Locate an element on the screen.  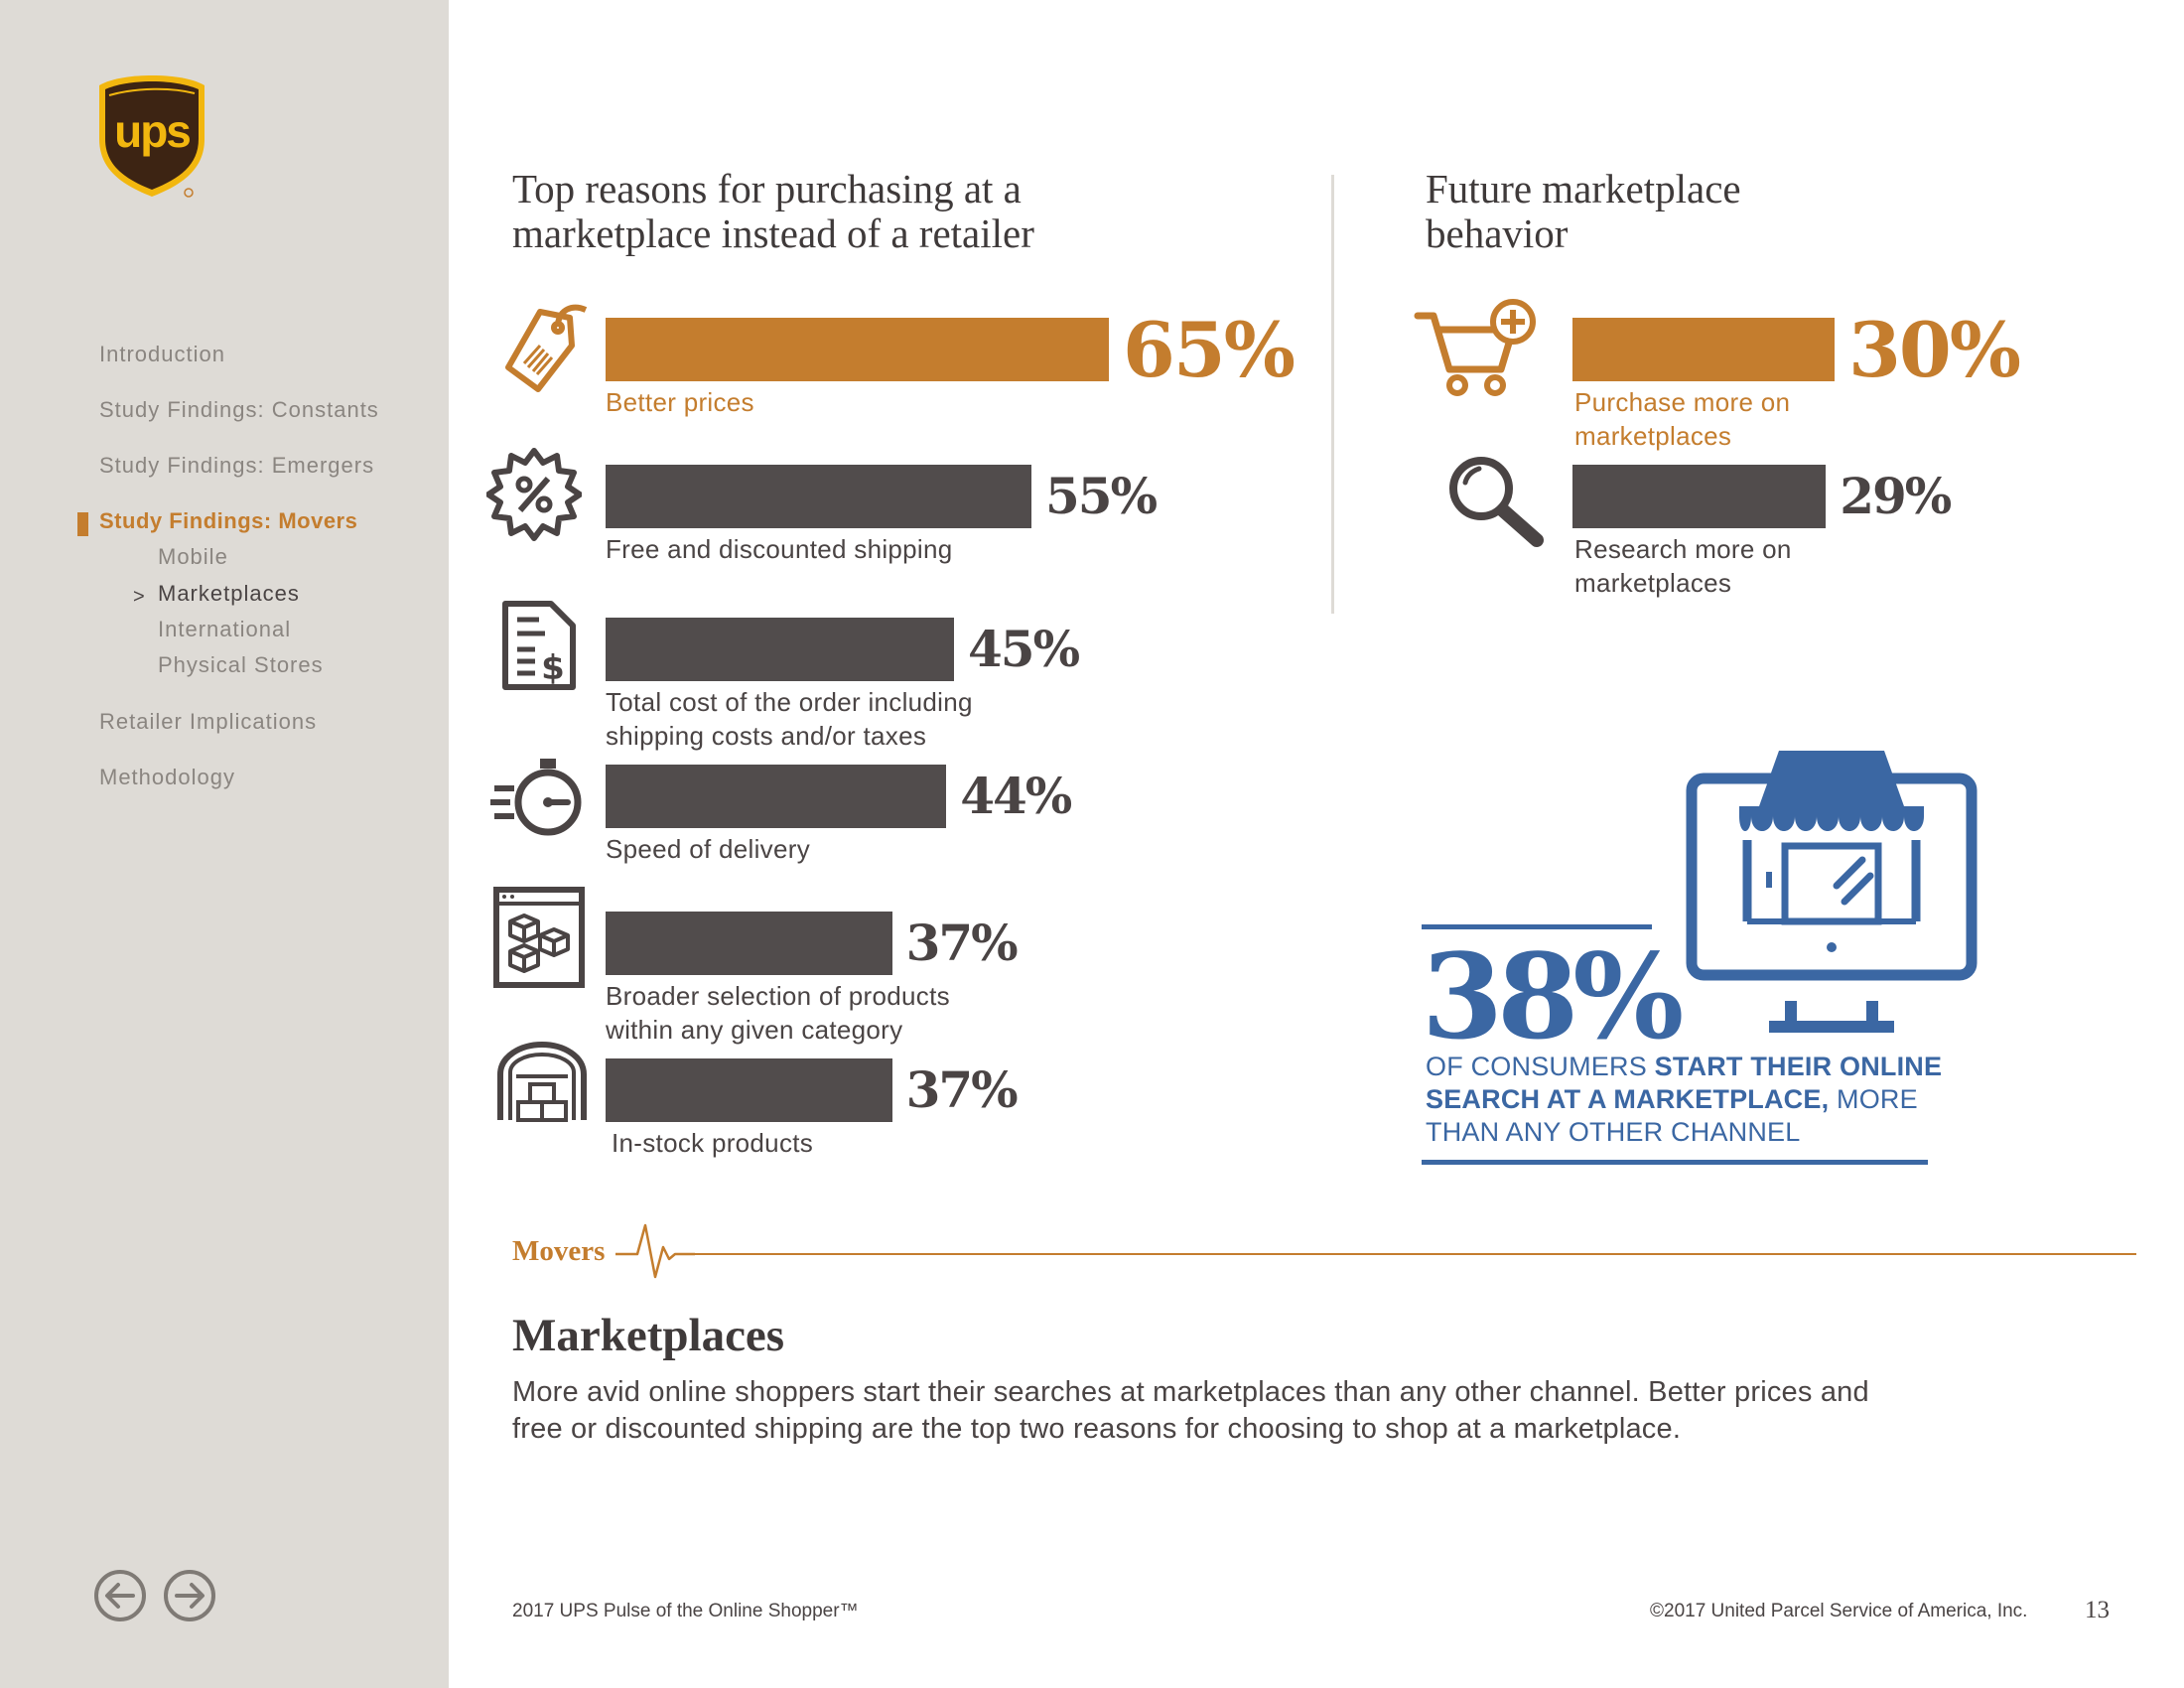
category-label-line: Speed of delivery is located at coordinates (708, 849).